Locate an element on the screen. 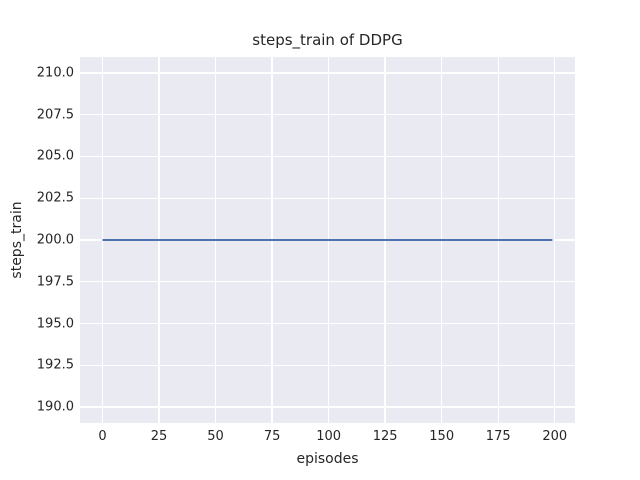  y-tick-label: 192.5 is located at coordinates (55, 365).